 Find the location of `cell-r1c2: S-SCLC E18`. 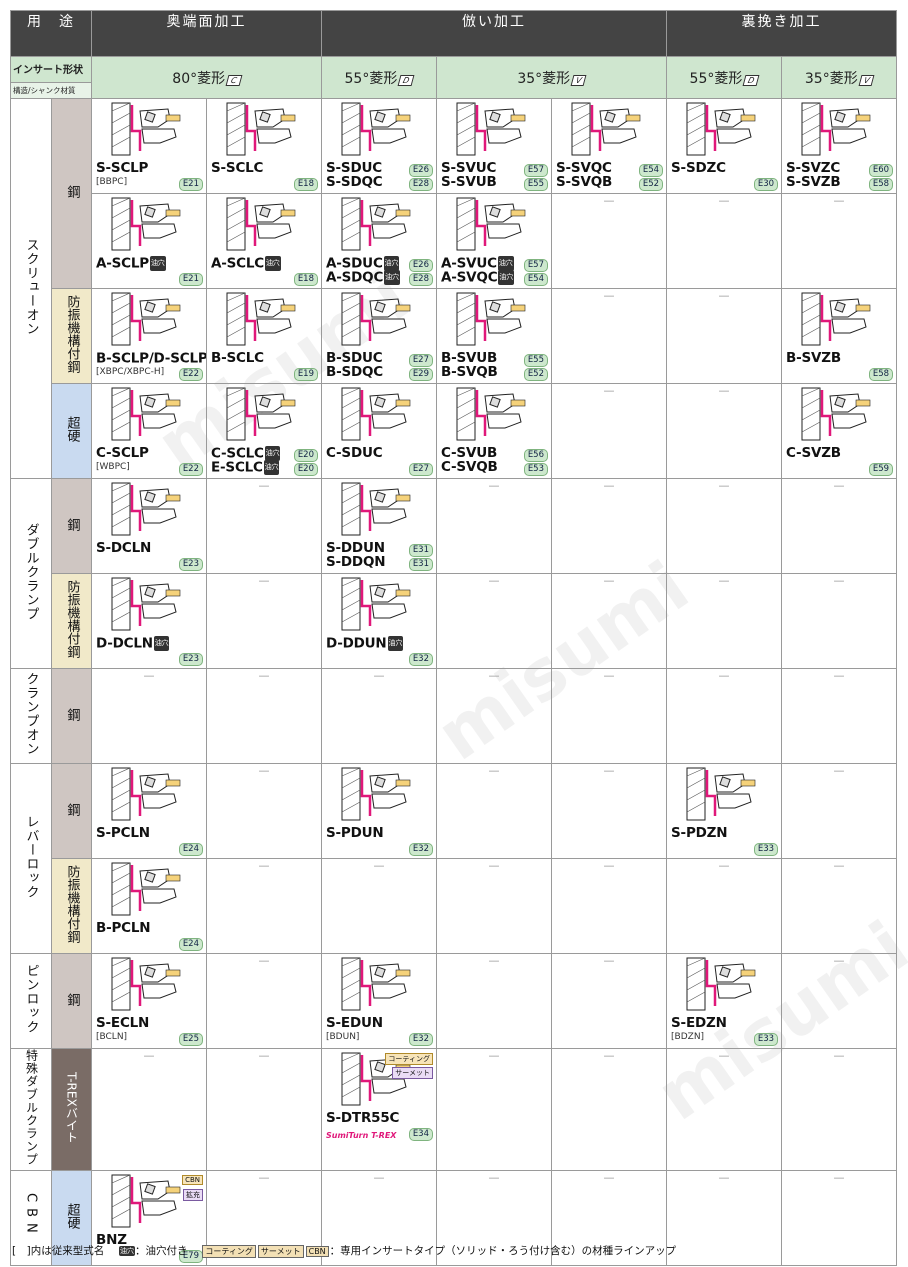

cell-r1c2: S-SCLC E18 is located at coordinates (264, 146).